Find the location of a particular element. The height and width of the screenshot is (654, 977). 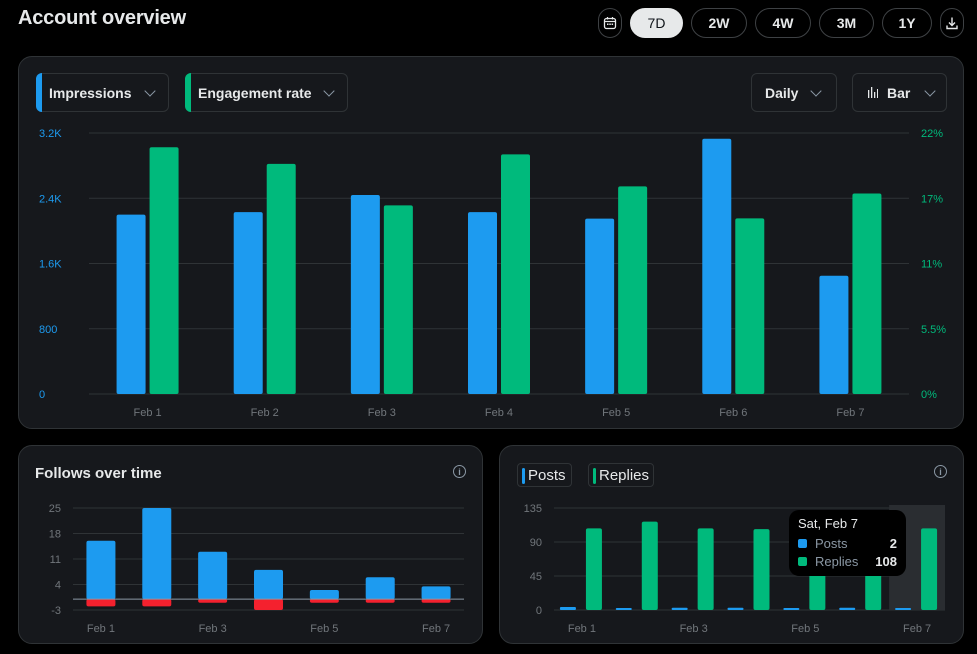

impressions-metric-dropdown: Impressions is located at coordinates (102, 92).